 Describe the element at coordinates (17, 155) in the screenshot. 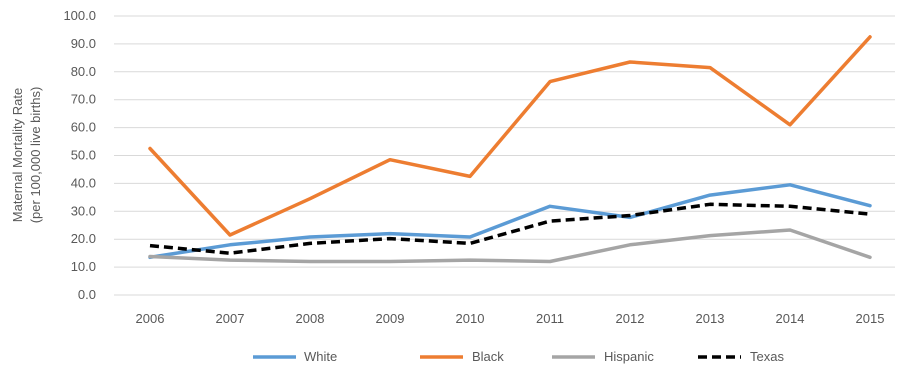

I see `y-axis-title-line-1: Maternal Mortality Rate` at that location.